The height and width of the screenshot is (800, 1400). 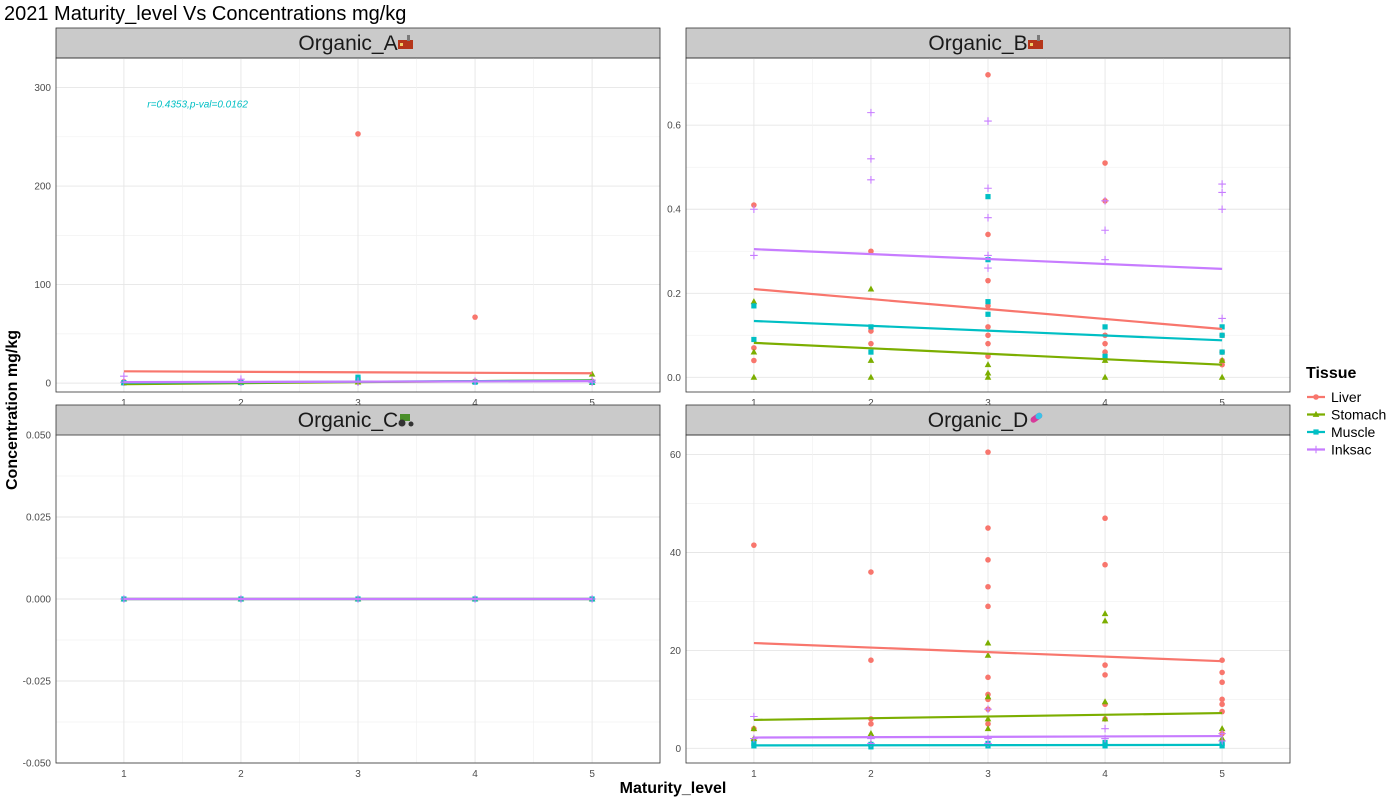 I want to click on panel-strip, so click(x=988, y=43).